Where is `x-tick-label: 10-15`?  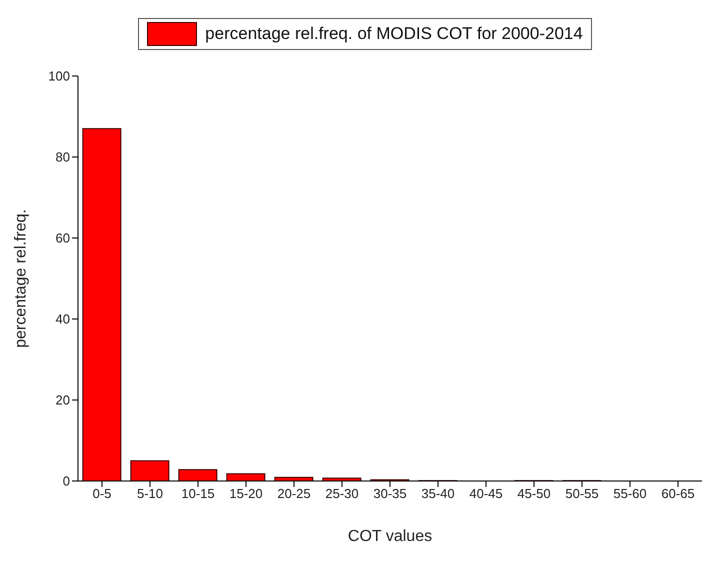
x-tick-label: 10-15 is located at coordinates (198, 494).